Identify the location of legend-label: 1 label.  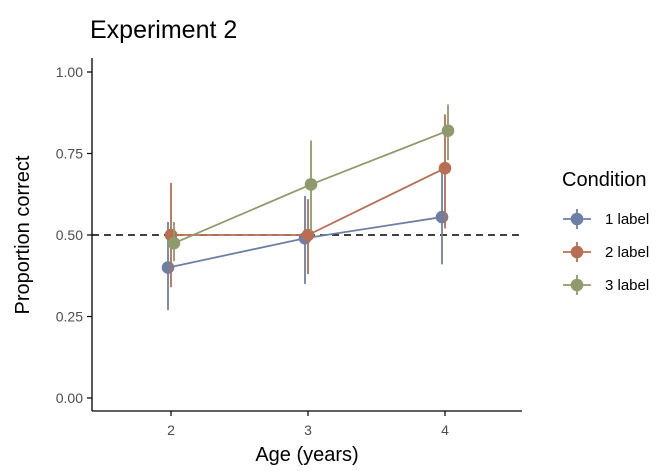
(627, 219).